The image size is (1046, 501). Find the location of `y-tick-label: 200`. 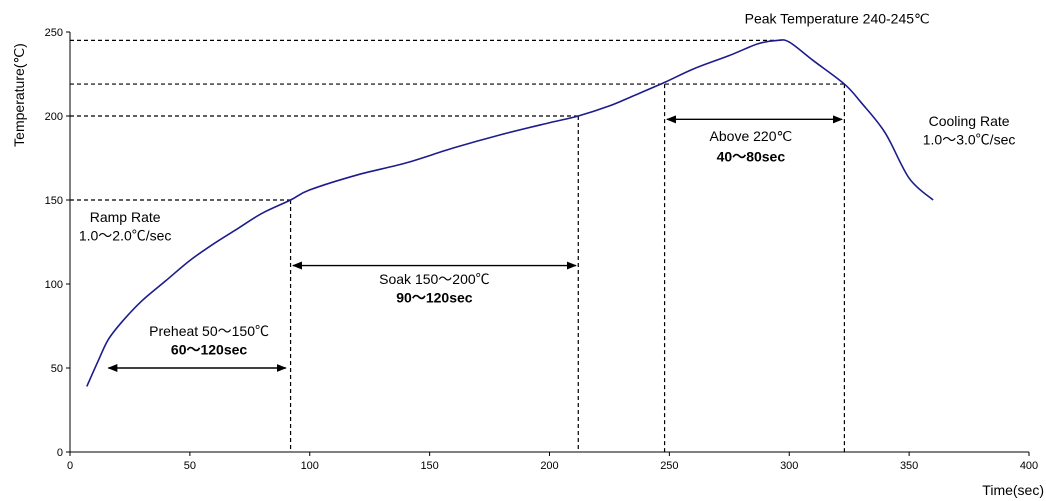

y-tick-label: 200 is located at coordinates (54, 117).